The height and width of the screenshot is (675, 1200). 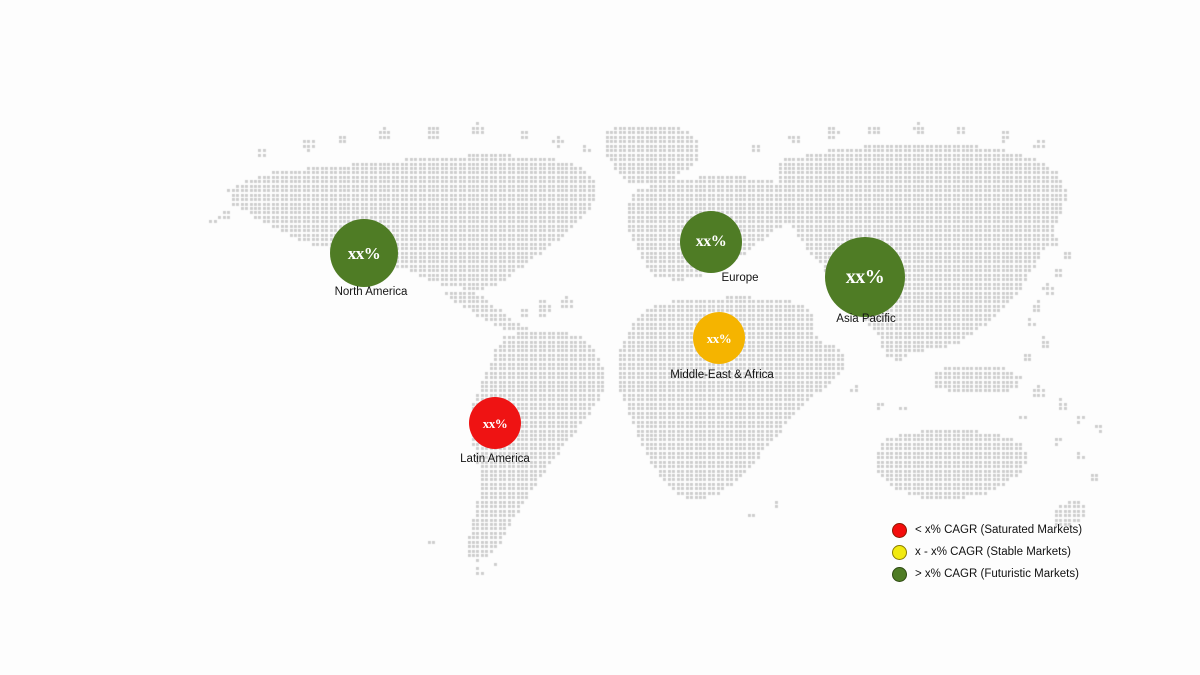 I want to click on region-label-middle-east-africa: Middle-East & Africa, so click(x=722, y=375).